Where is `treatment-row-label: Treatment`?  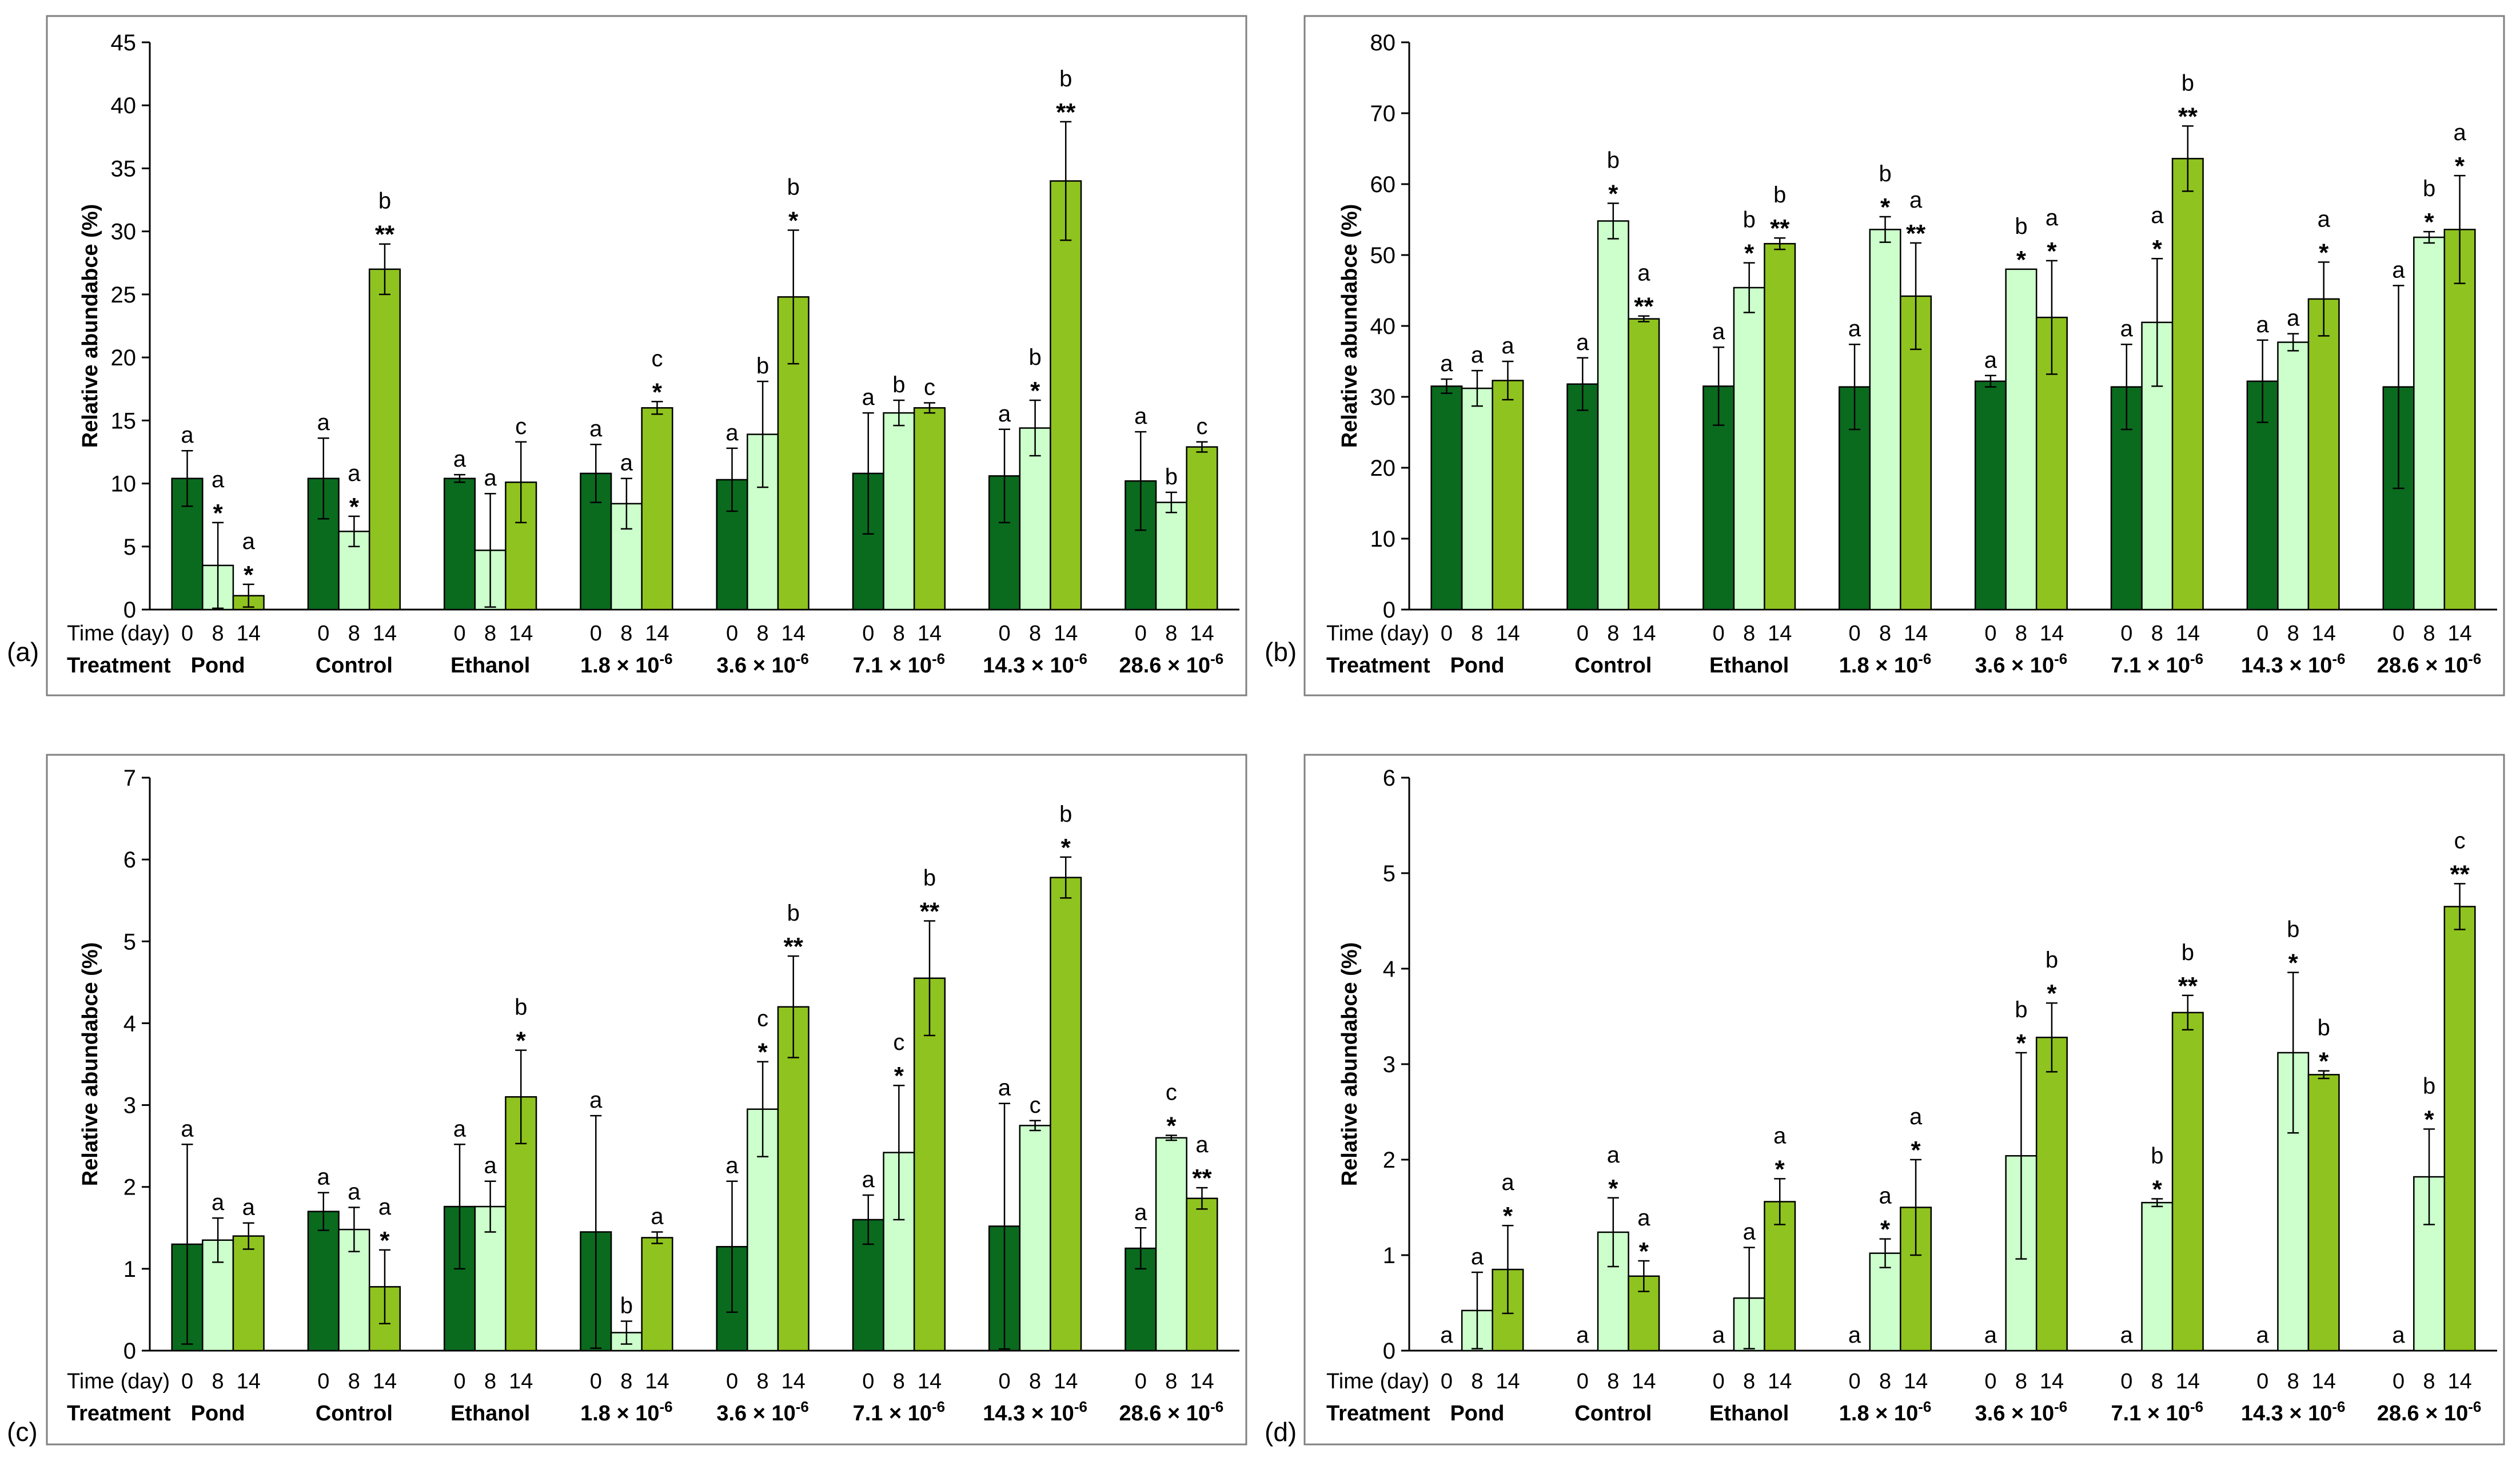 treatment-row-label: Treatment is located at coordinates (1378, 666).